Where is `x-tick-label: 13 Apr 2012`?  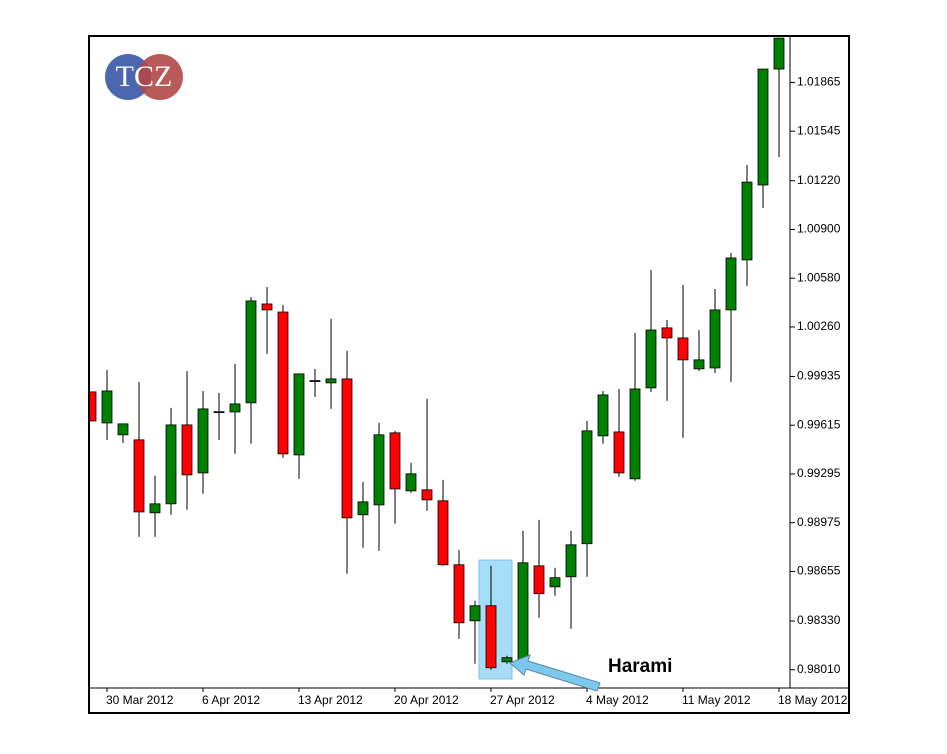
x-tick-label: 13 Apr 2012 is located at coordinates (330, 700).